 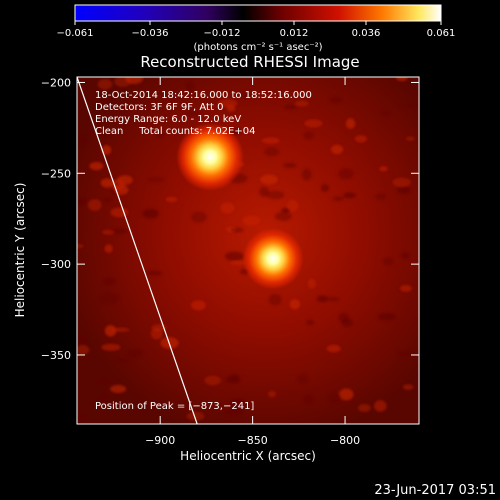 I want to click on footer-timestamp: 23-Jun-2017 03:51, so click(x=435, y=490).